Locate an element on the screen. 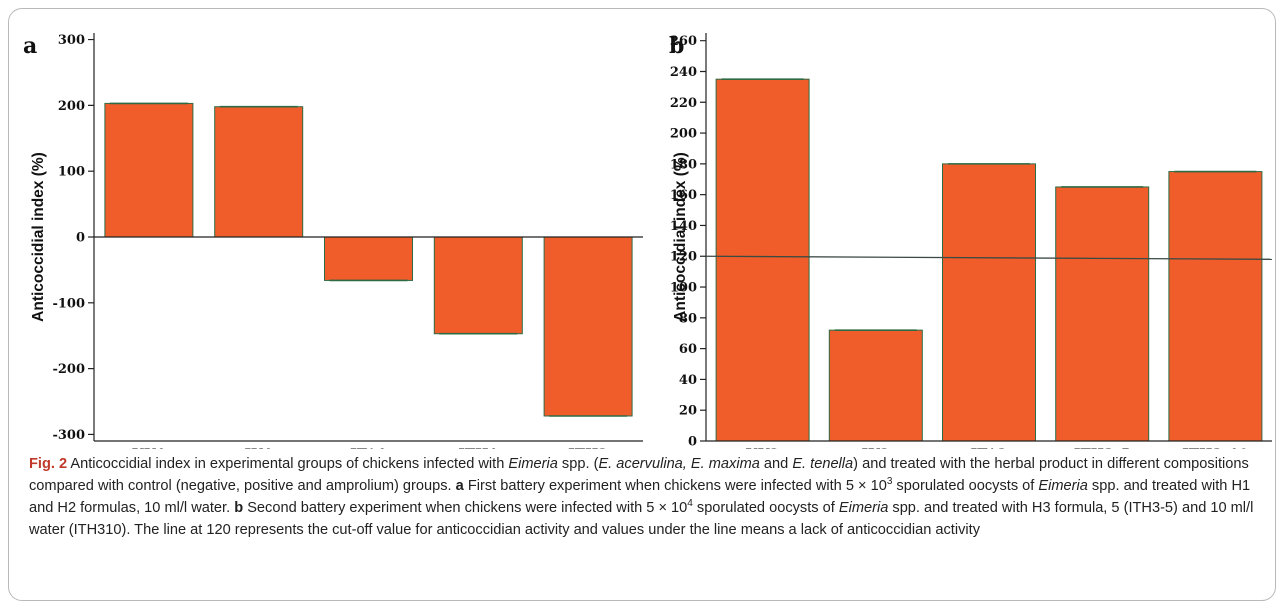 Image resolution: width=1284 pixels, height=609 pixels. bar-iu1 is located at coordinates (259, 172).